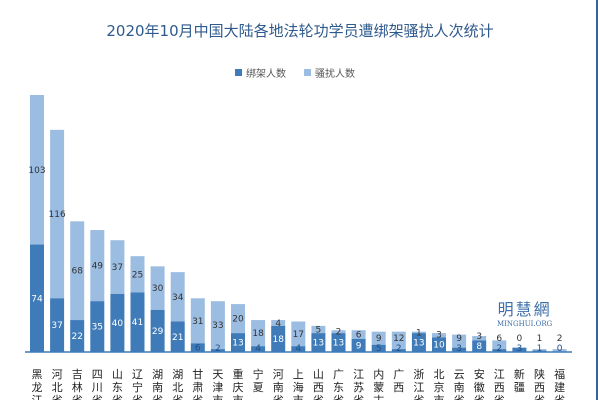 The height and width of the screenshot is (400, 600). I want to click on data-label-abduct: 8, so click(479, 347).